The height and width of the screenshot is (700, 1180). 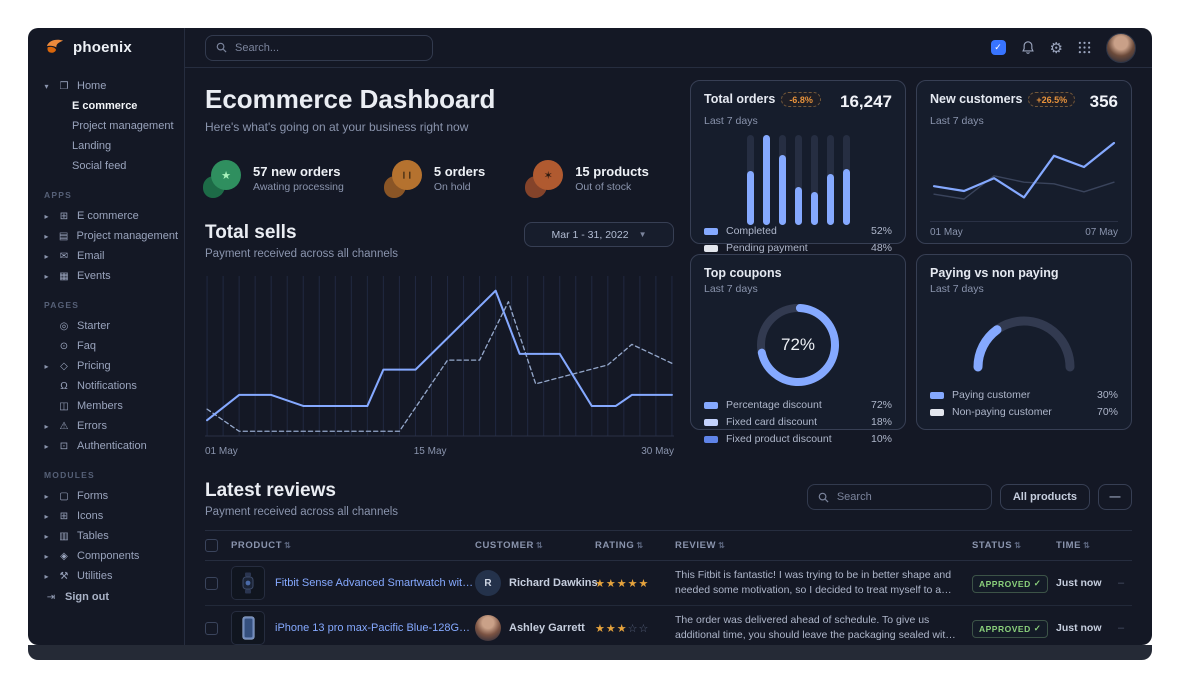 I want to click on stat-value: 57 new orders, so click(x=297, y=171).